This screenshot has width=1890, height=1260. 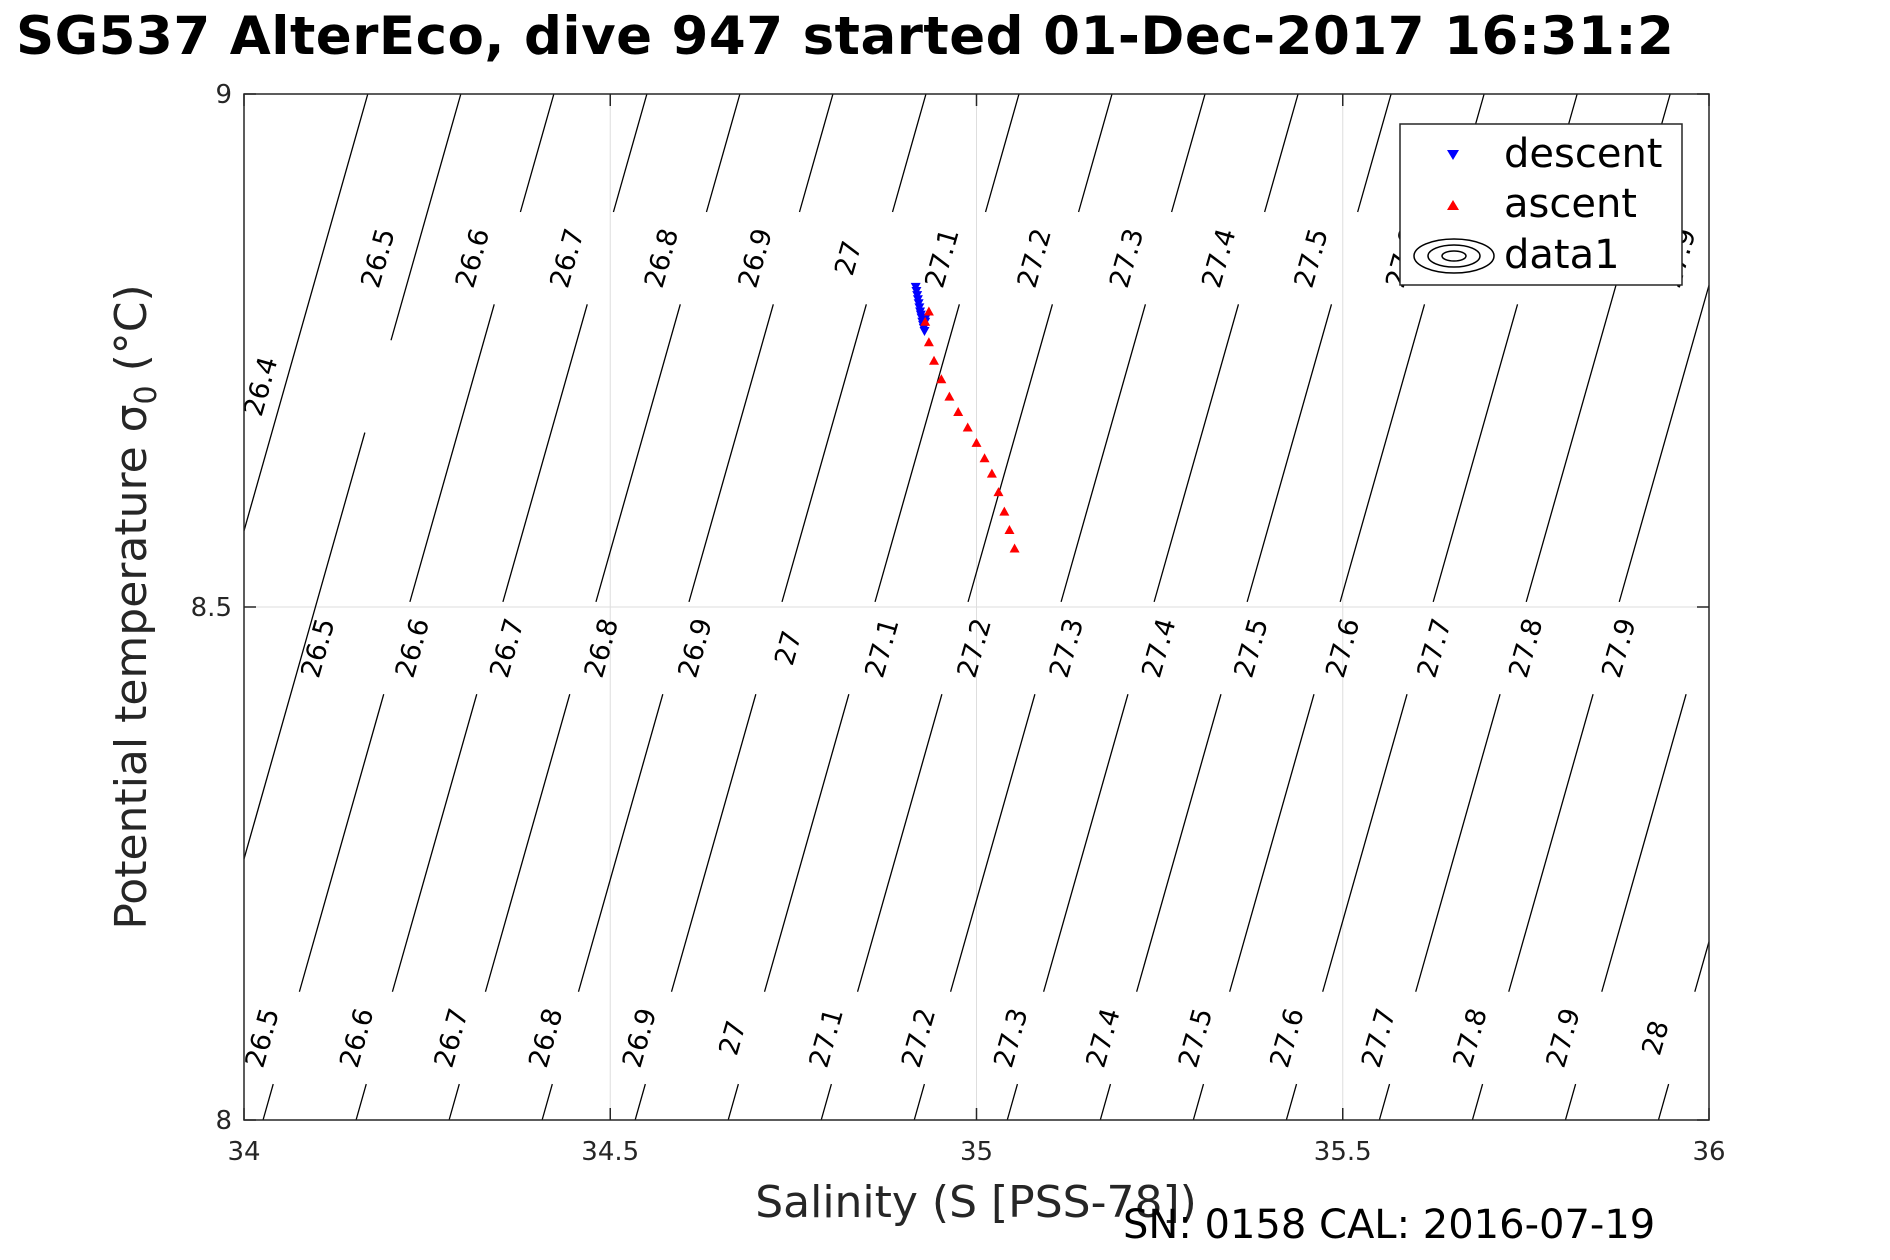 I want to click on legend-box, so click(x=1541, y=204).